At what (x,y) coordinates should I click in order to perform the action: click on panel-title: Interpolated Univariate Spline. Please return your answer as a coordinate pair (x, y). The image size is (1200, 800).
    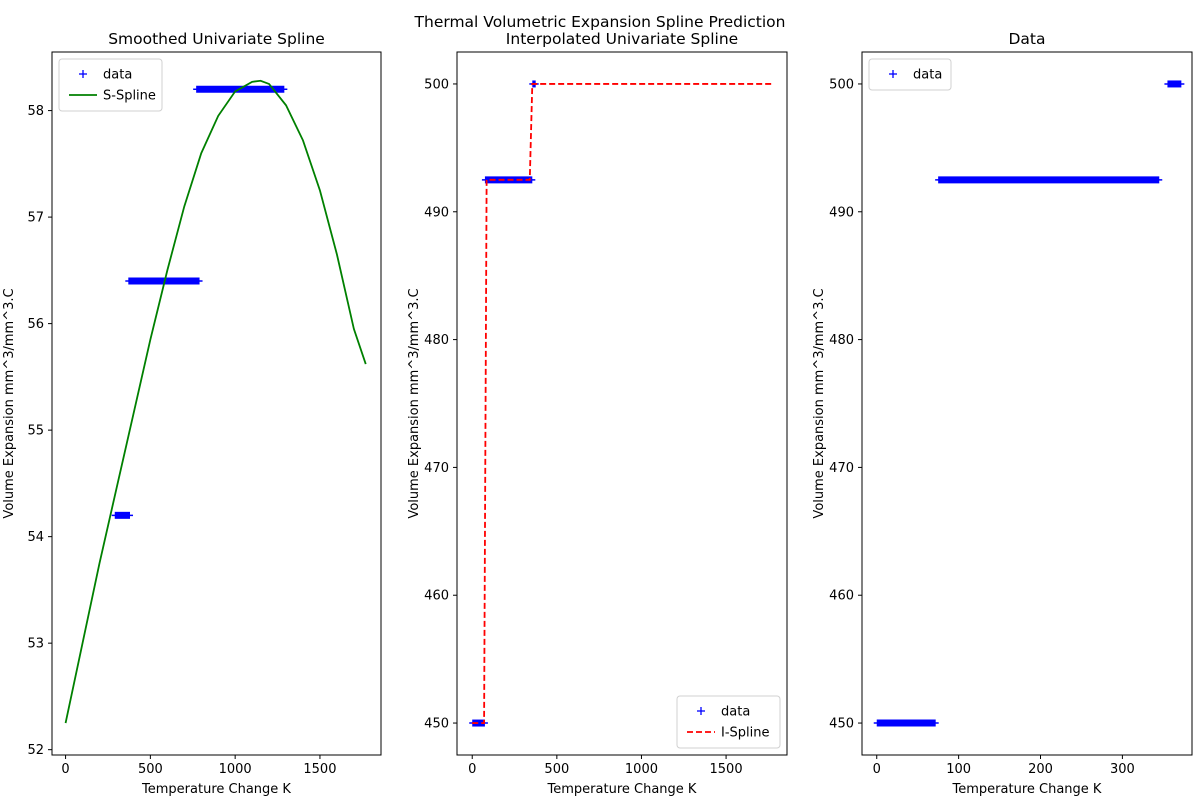
    Looking at the image, I should click on (622, 39).